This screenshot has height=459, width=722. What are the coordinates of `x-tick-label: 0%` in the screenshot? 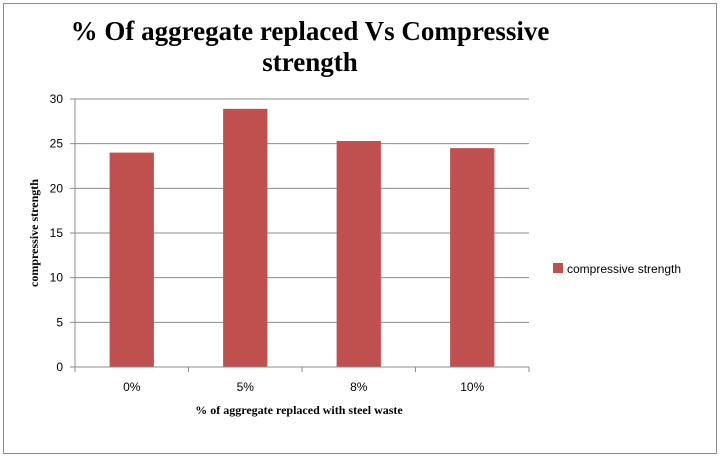 It's located at (132, 387).